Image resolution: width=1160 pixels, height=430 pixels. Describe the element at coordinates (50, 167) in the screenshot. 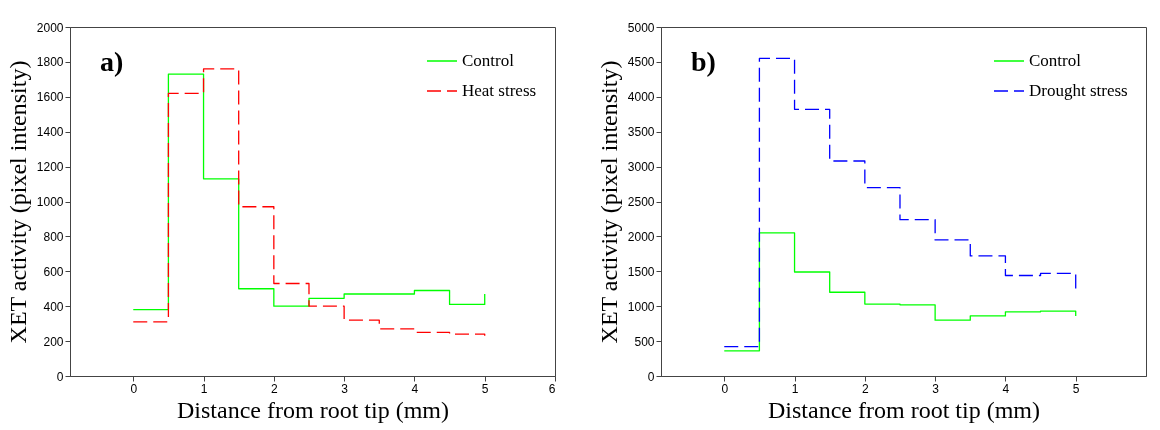

I see `y-tick-label: 1200` at that location.